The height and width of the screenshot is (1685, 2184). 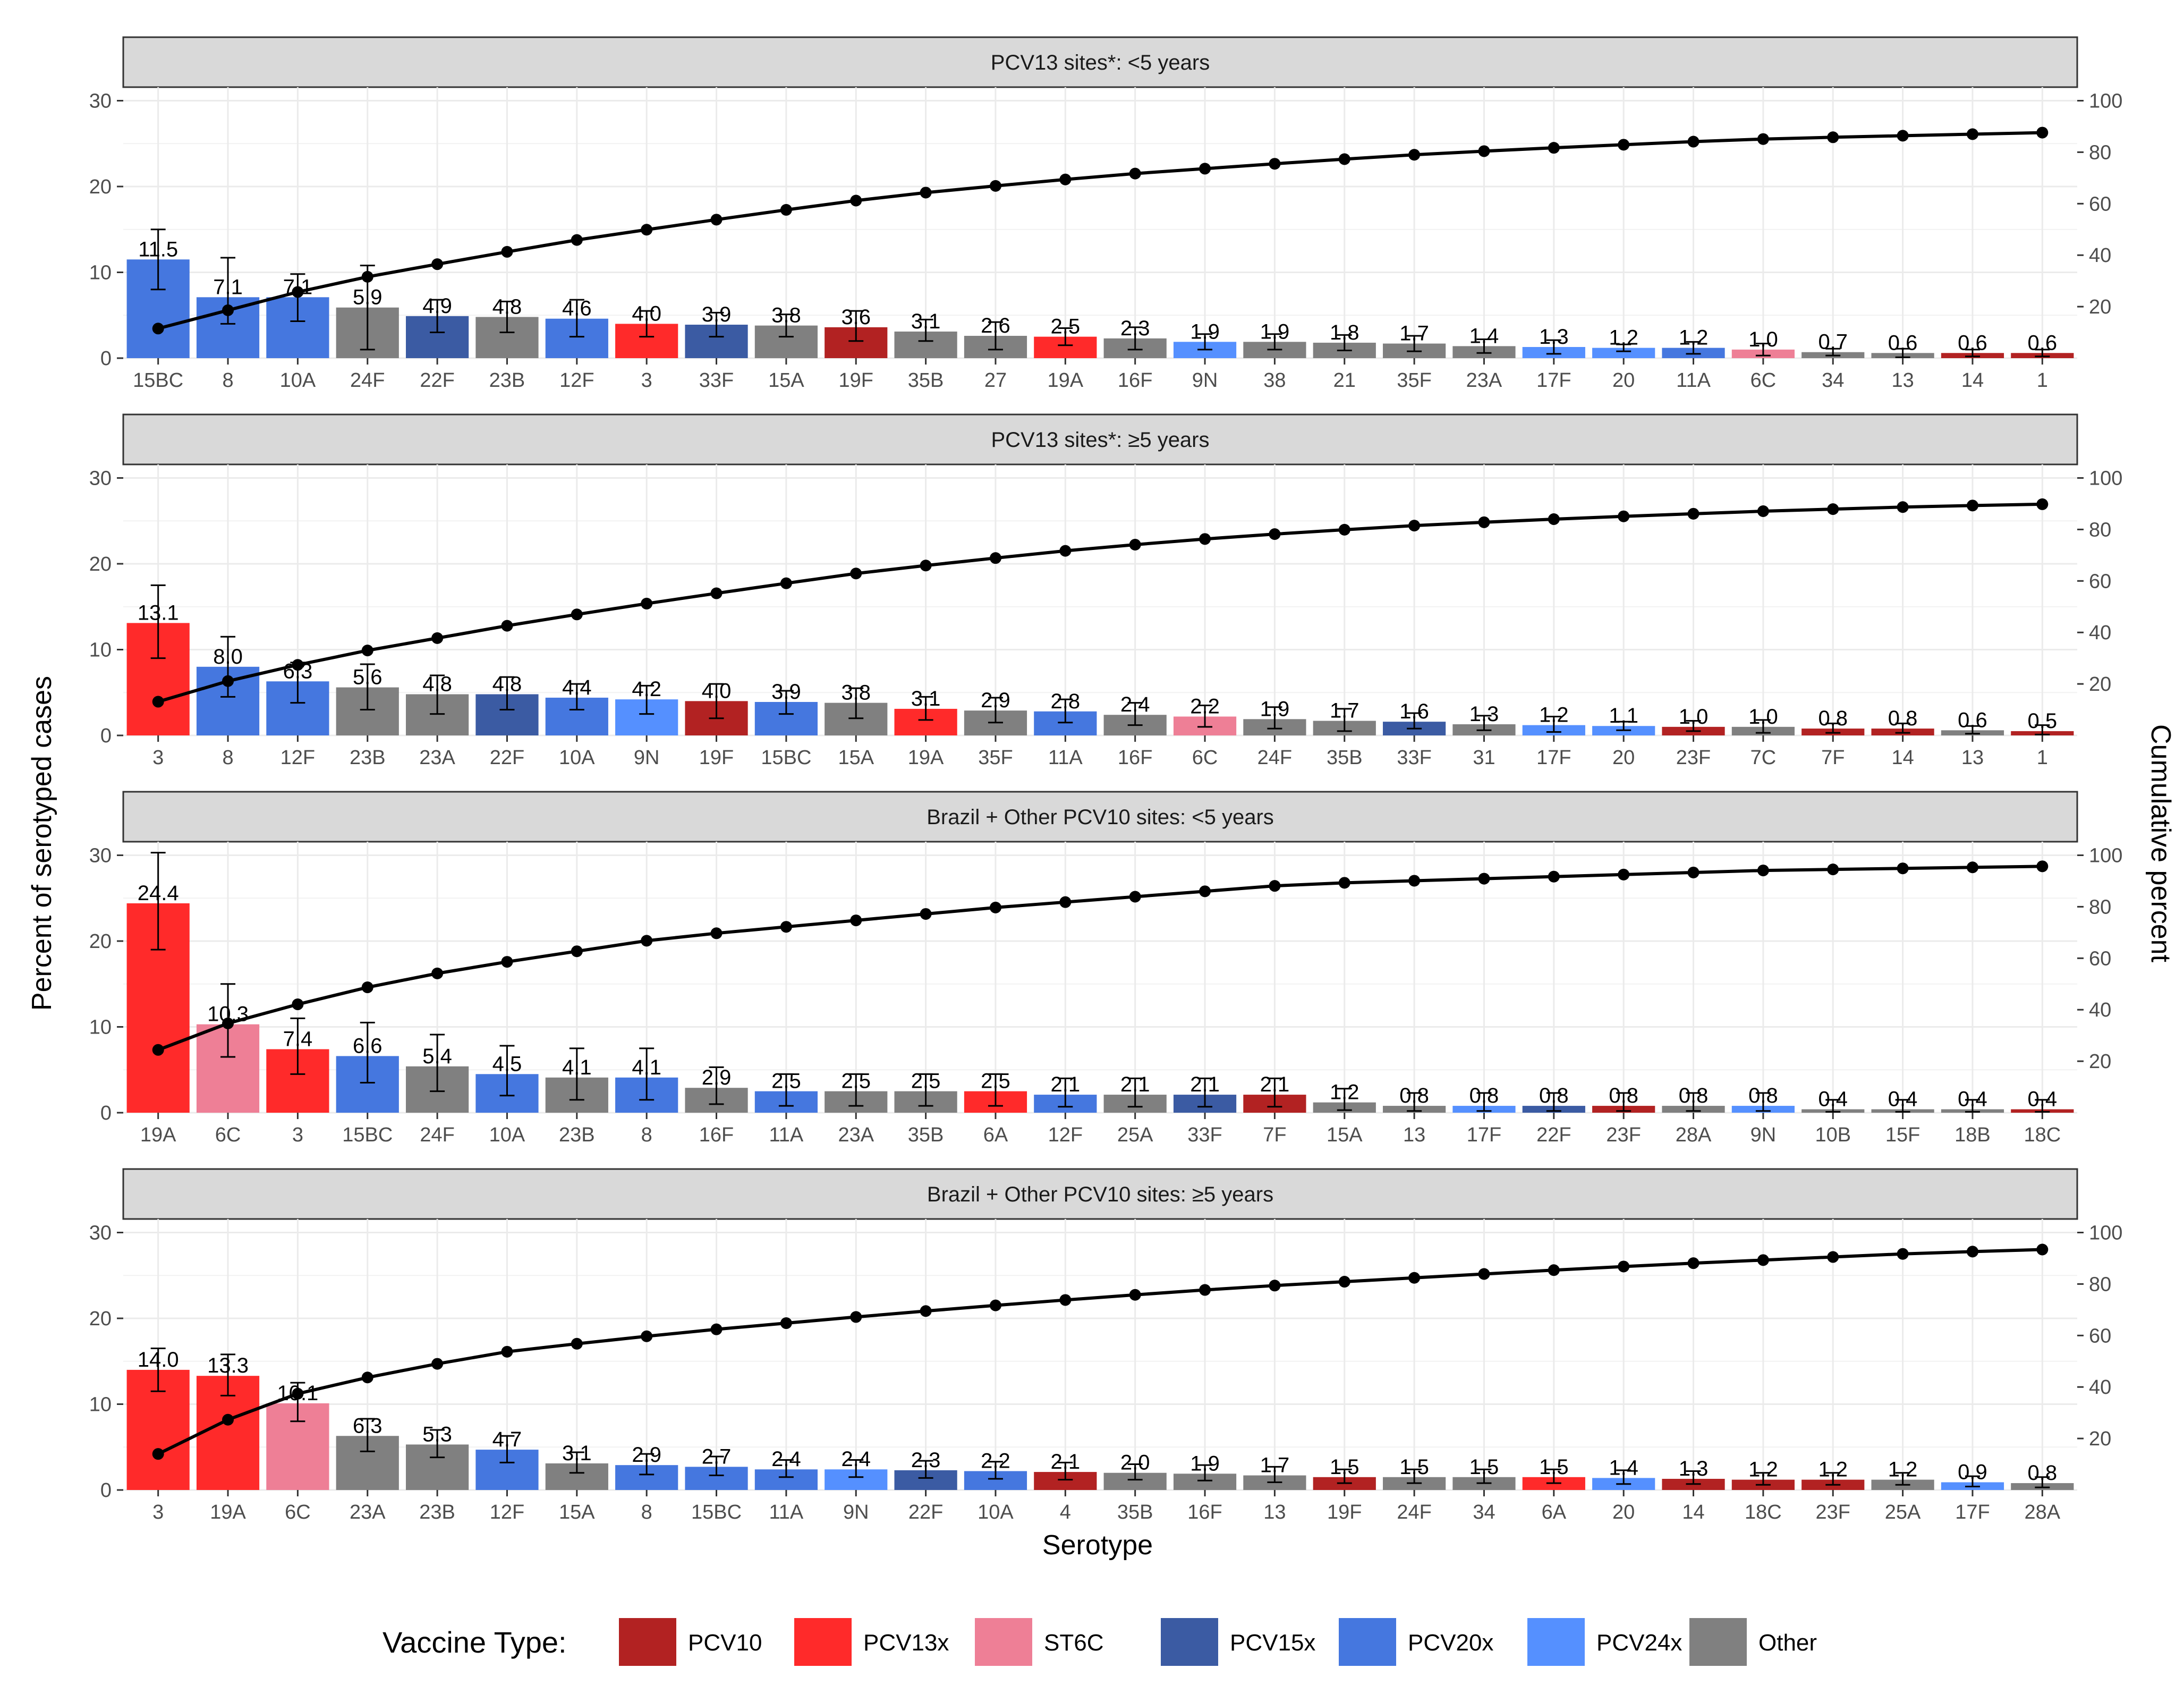 I want to click on bar-value-label: 3.1, so click(x=926, y=699).